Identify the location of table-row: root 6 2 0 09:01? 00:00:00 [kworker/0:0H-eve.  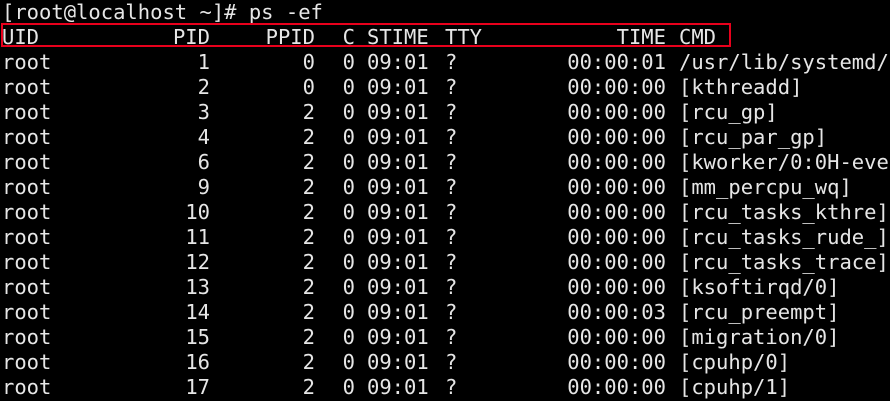
(446, 162).